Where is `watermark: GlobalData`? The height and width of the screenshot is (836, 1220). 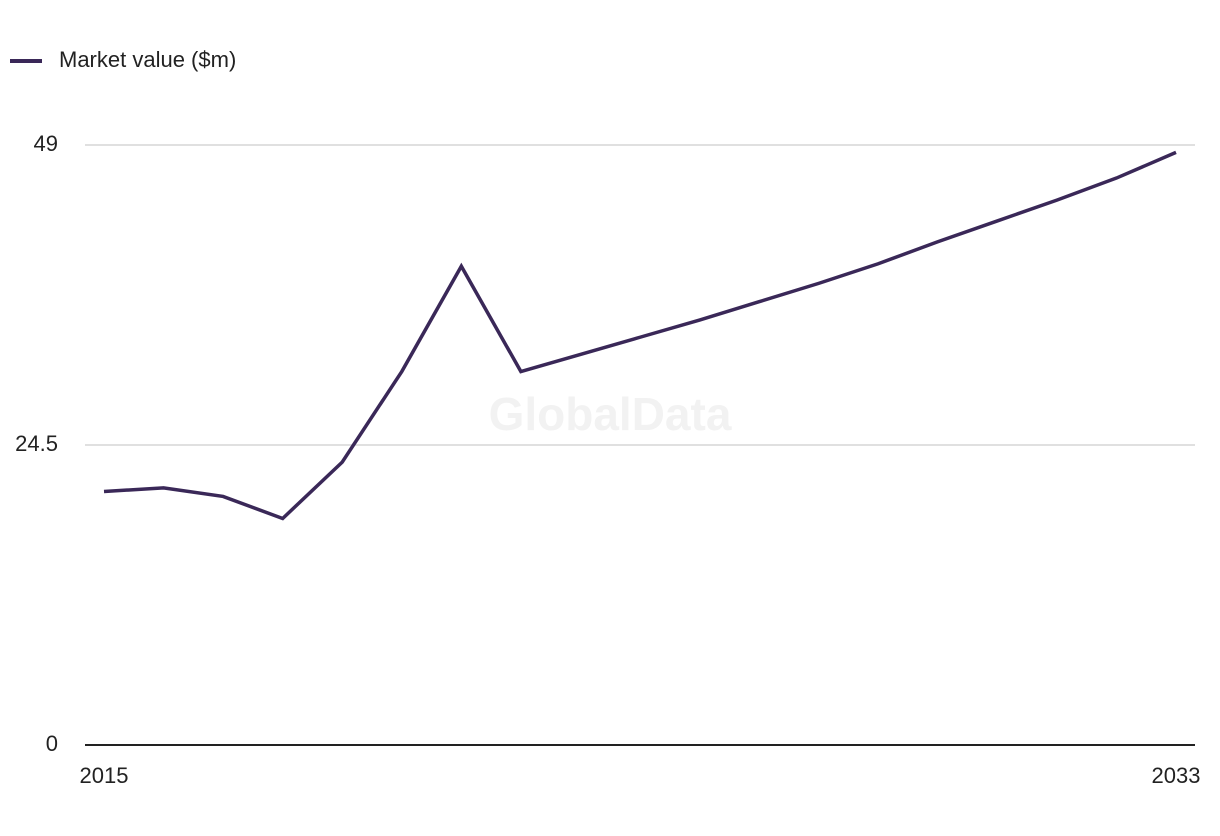
watermark: GlobalData is located at coordinates (610, 414).